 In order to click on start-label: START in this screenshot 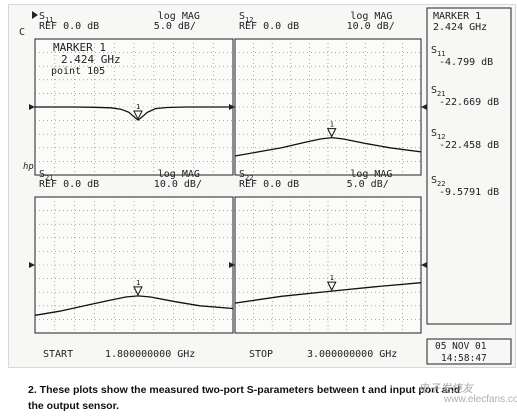, I will do `click(58, 354)`.